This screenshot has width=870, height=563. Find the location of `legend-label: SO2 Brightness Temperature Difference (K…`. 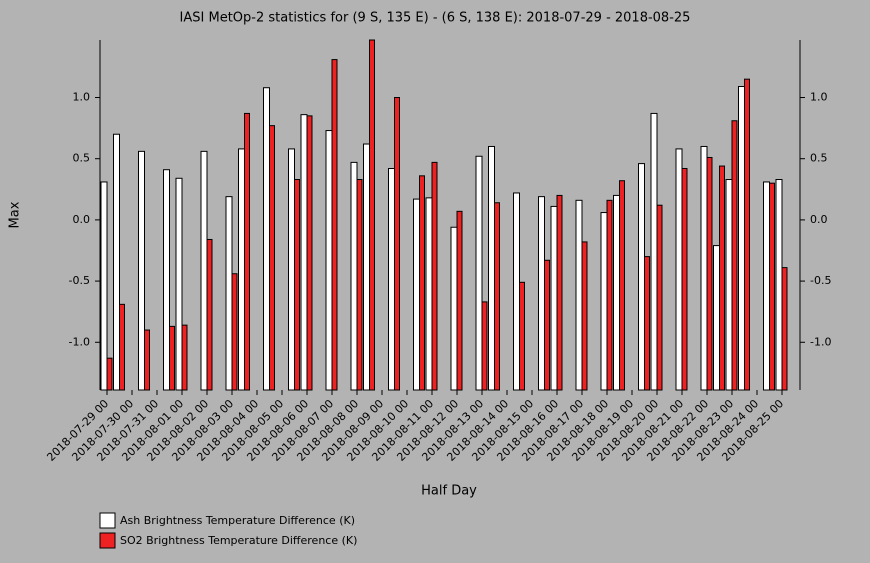

legend-label: SO2 Brightness Temperature Difference (K… is located at coordinates (238, 540).